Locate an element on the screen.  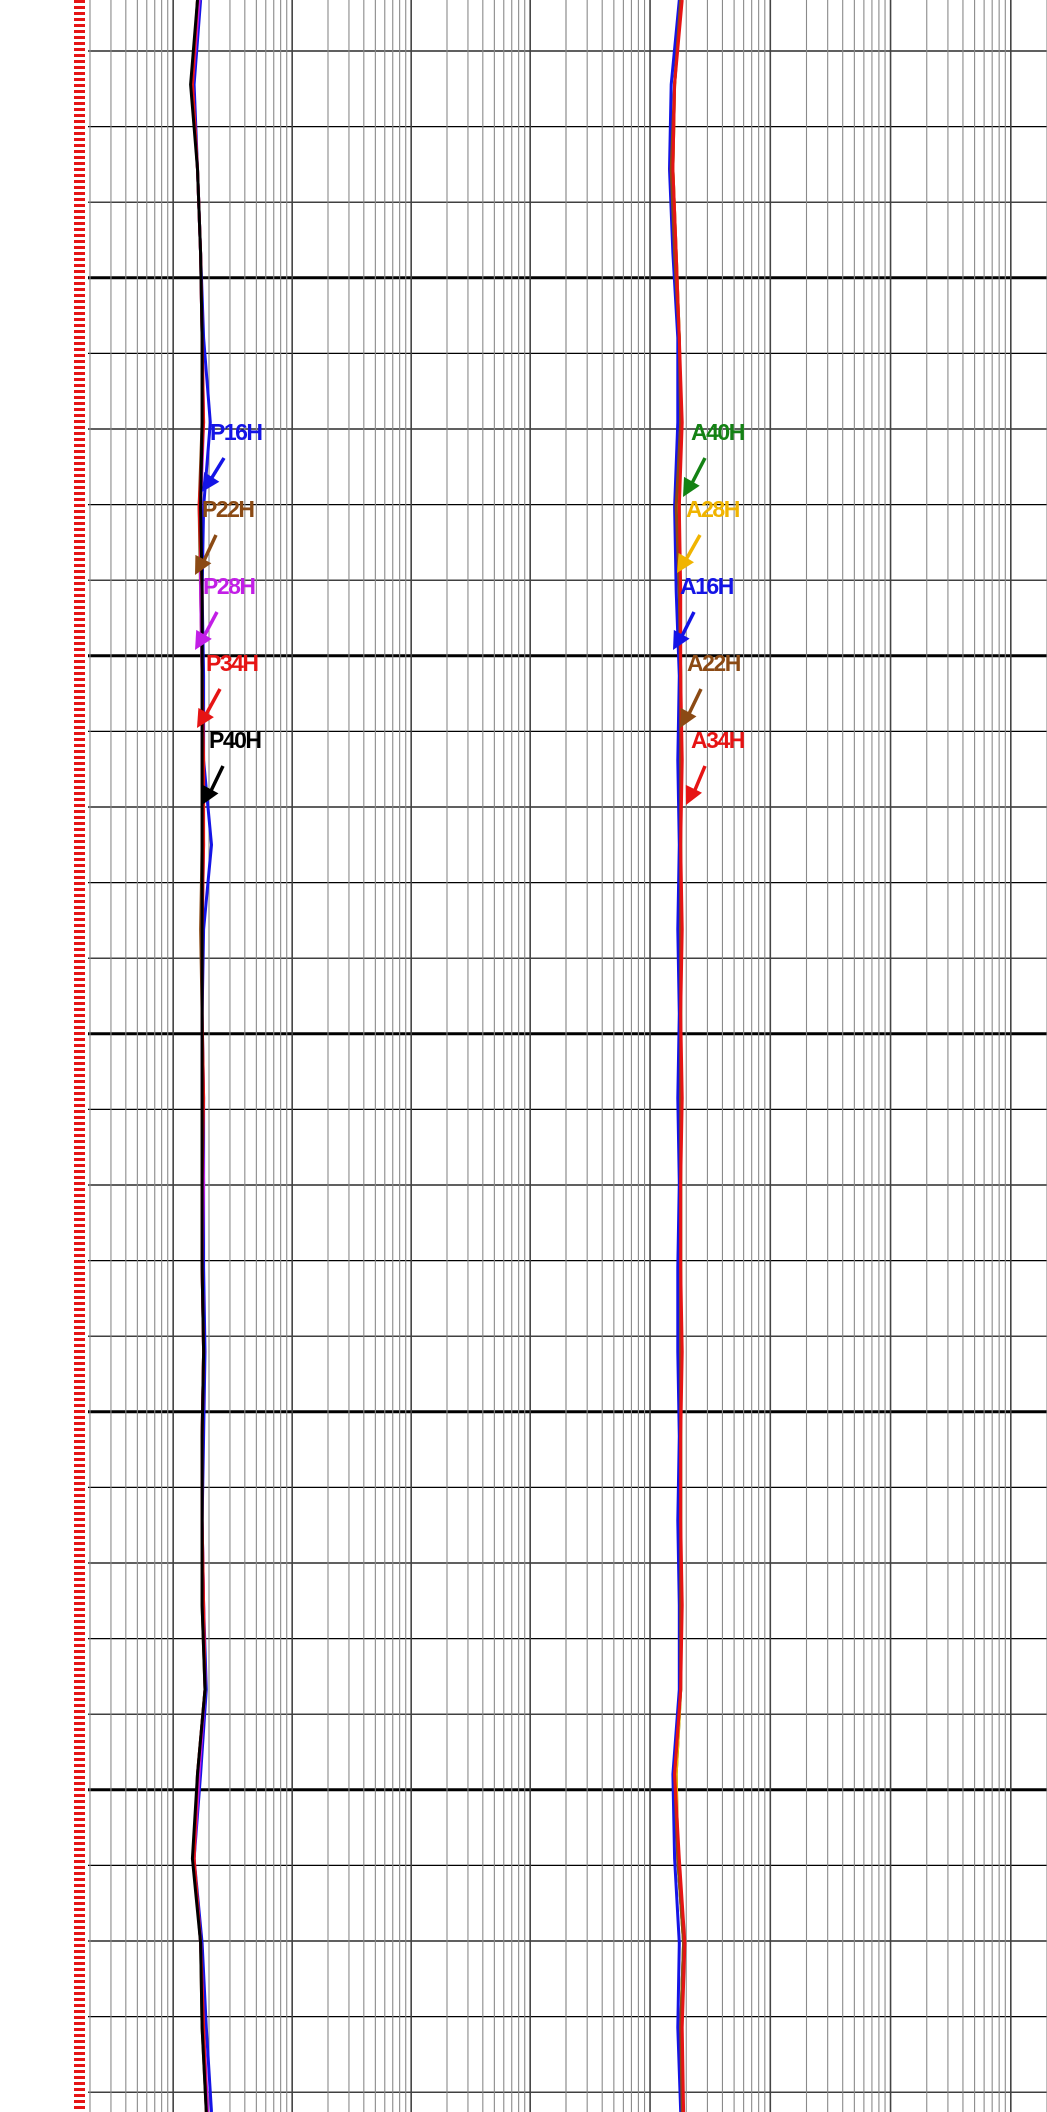
curve-label: A16H is located at coordinates (707, 586).